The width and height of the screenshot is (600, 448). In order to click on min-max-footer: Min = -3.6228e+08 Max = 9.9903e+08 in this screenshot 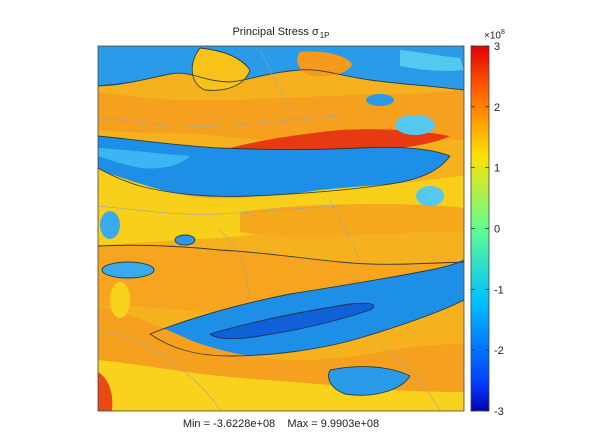, I will do `click(281, 424)`.